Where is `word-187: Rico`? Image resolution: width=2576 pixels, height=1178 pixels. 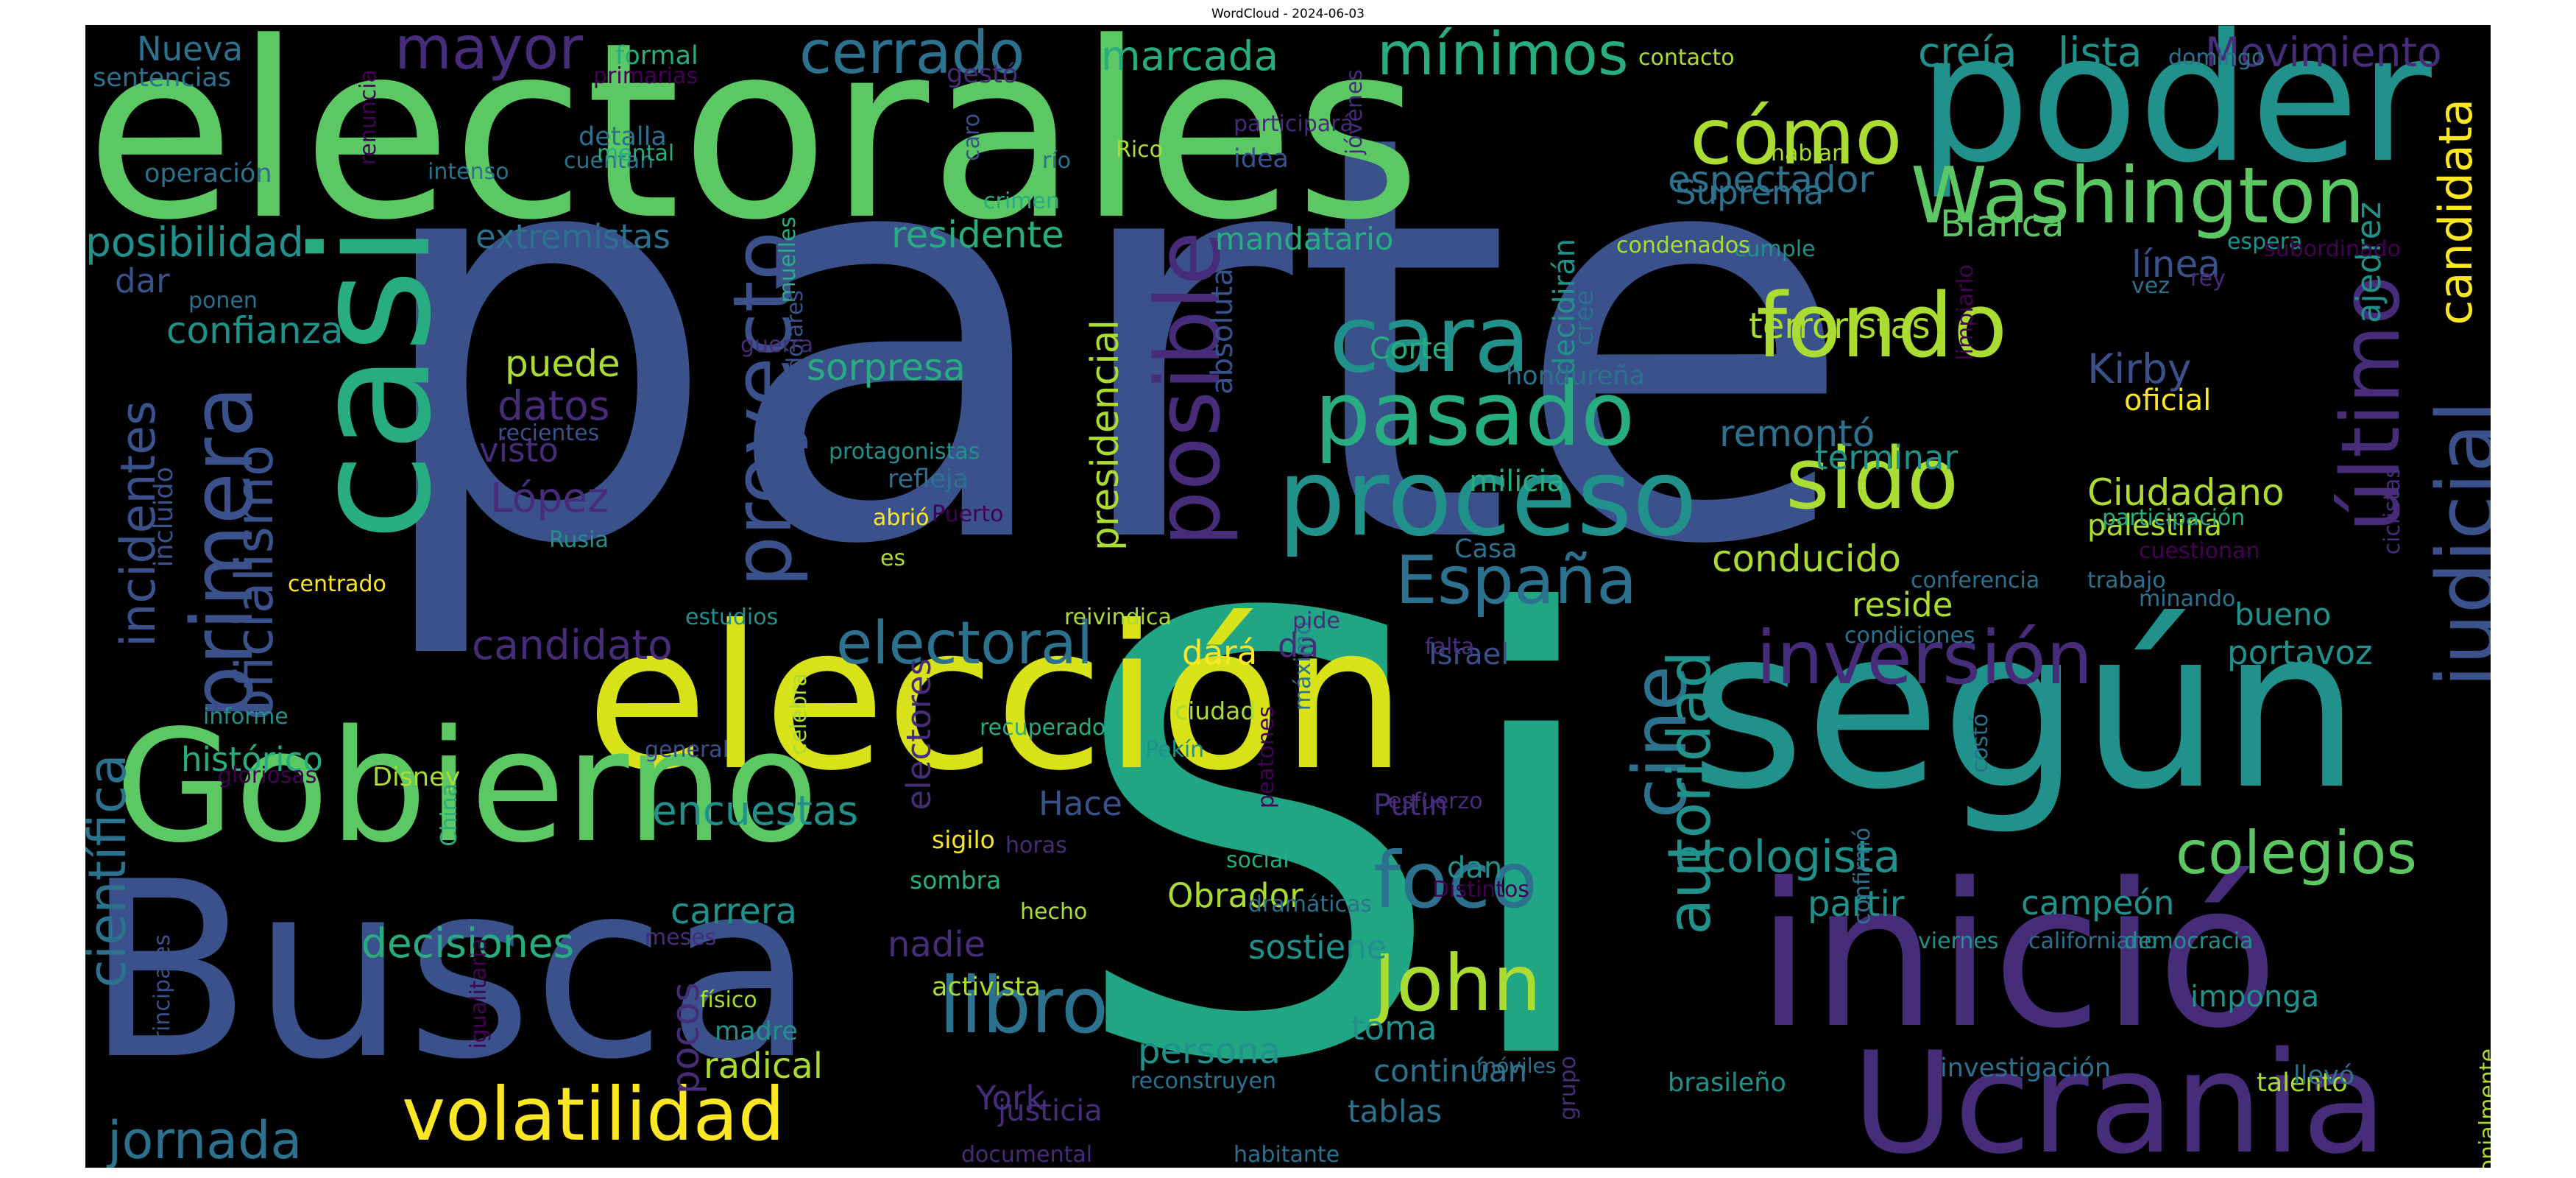
word-187: Rico is located at coordinates (1140, 150).